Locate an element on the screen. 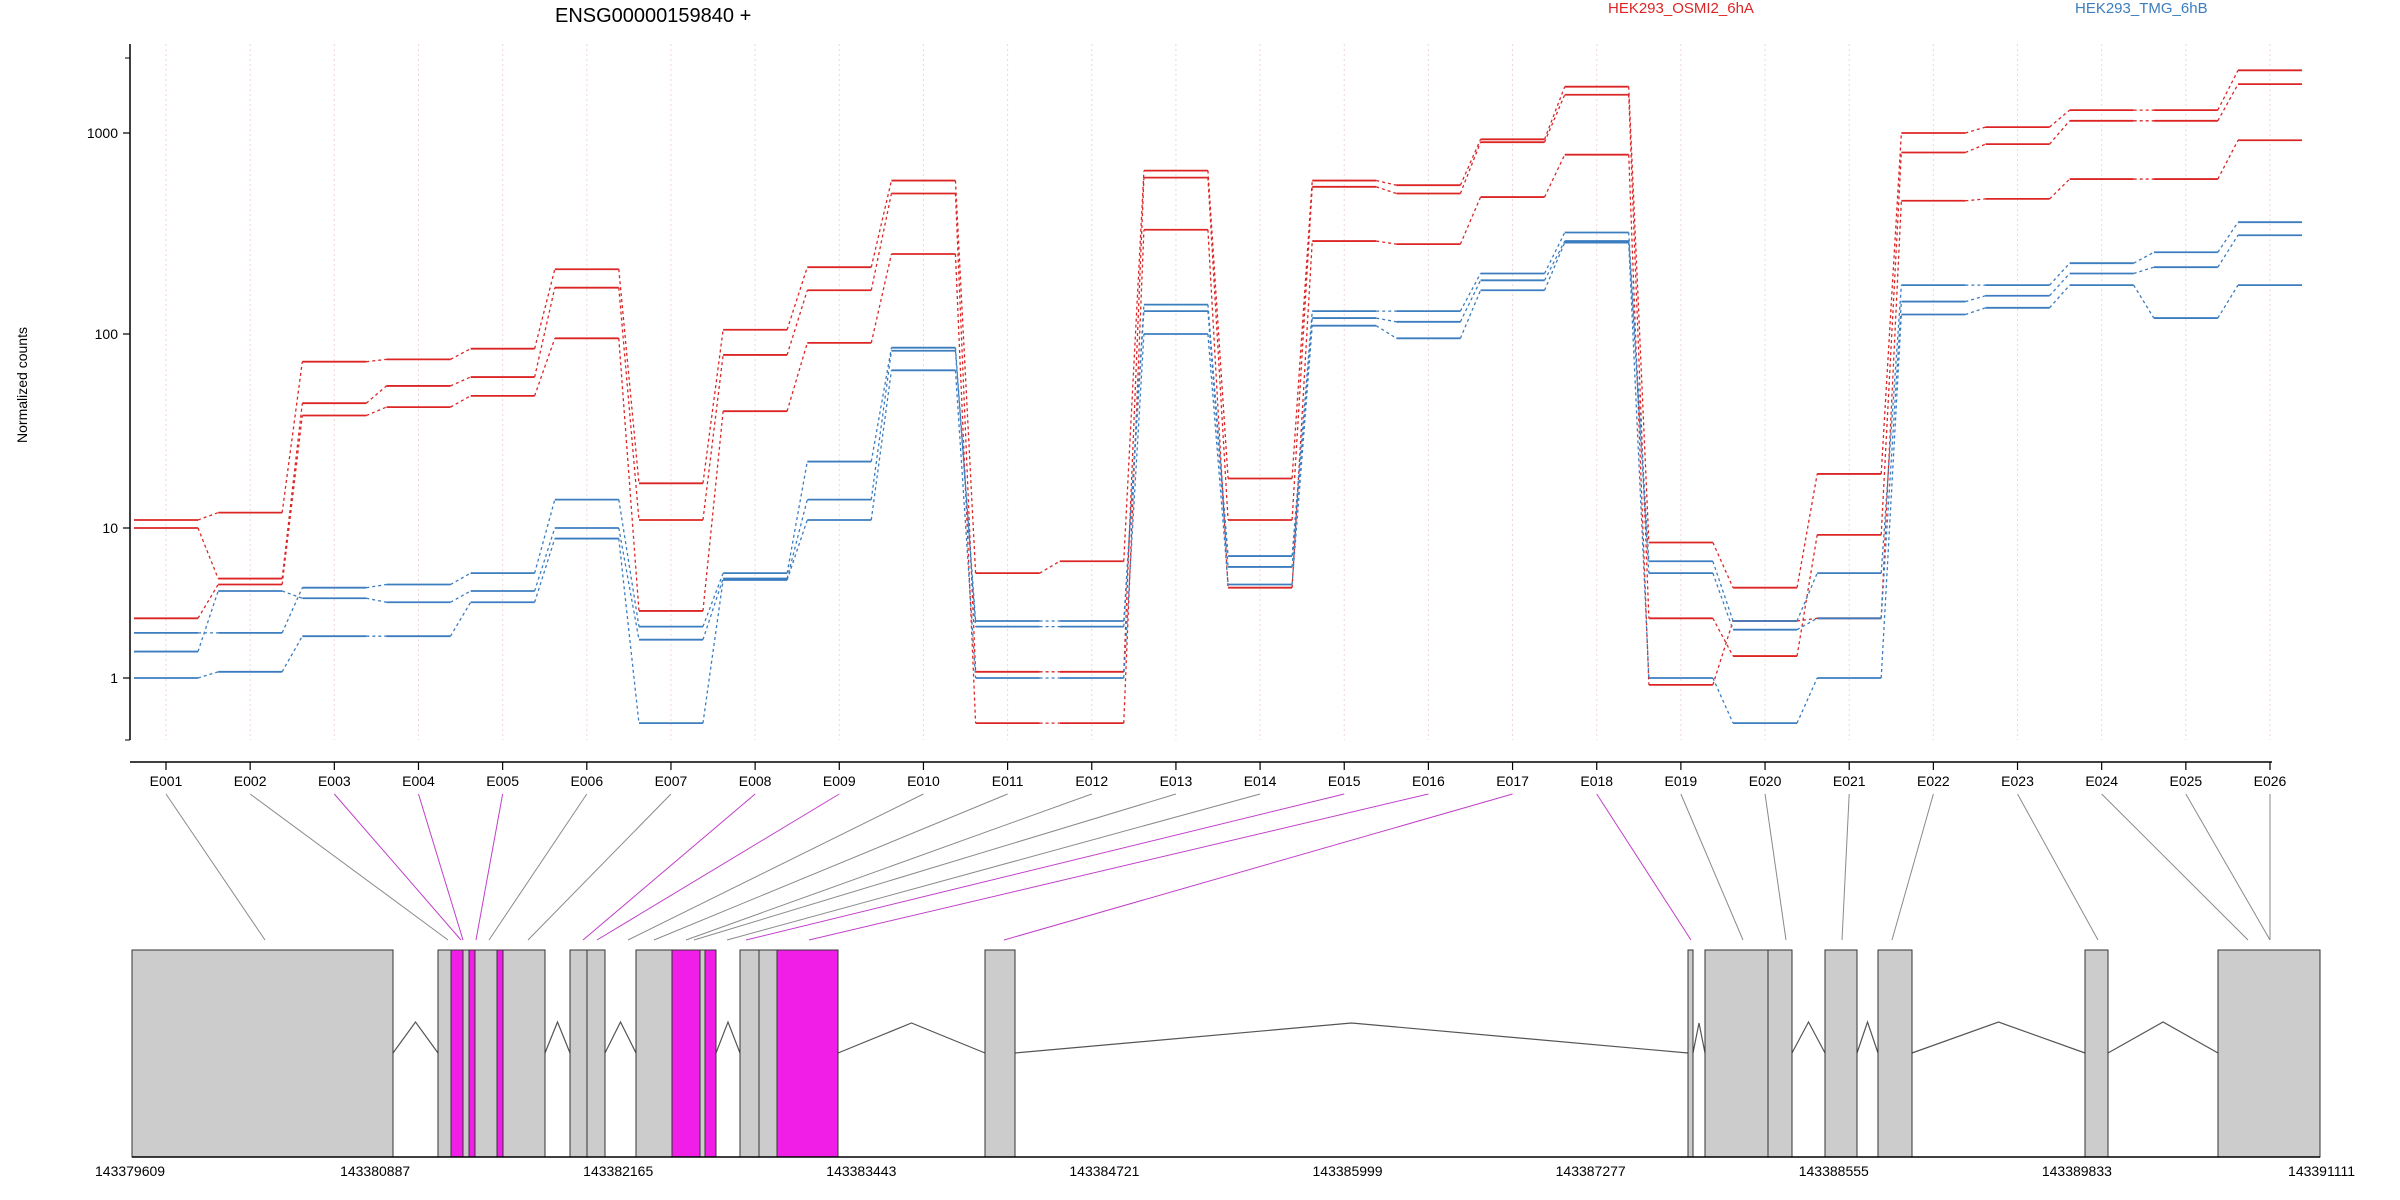 Image resolution: width=2400 pixels, height=1200 pixels. y-tick-label: 1000 is located at coordinates (102, 133).